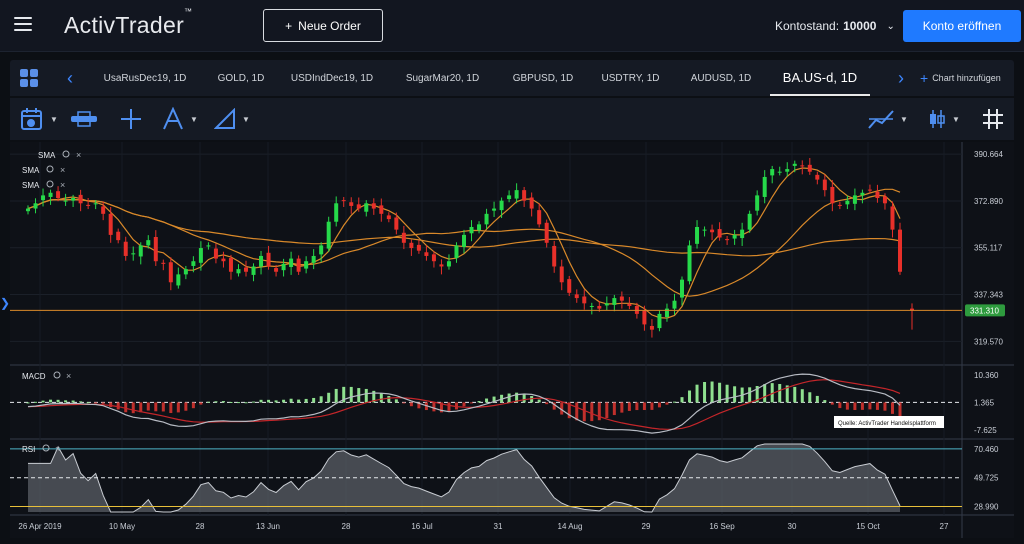  What do you see at coordinates (224, 118) in the screenshot?
I see `shape-tool-icon` at bounding box center [224, 118].